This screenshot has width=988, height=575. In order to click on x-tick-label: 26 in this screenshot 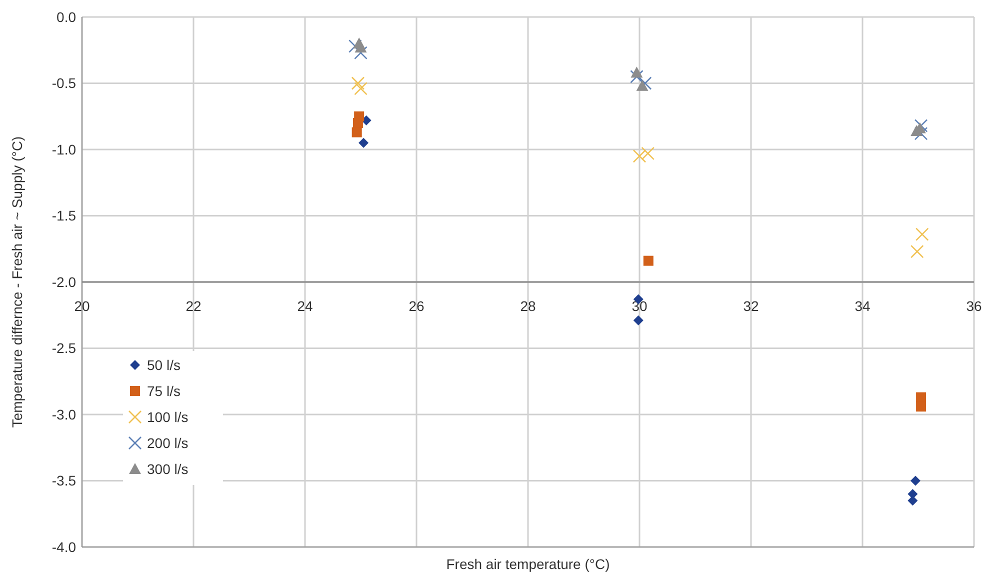, I will do `click(416, 306)`.